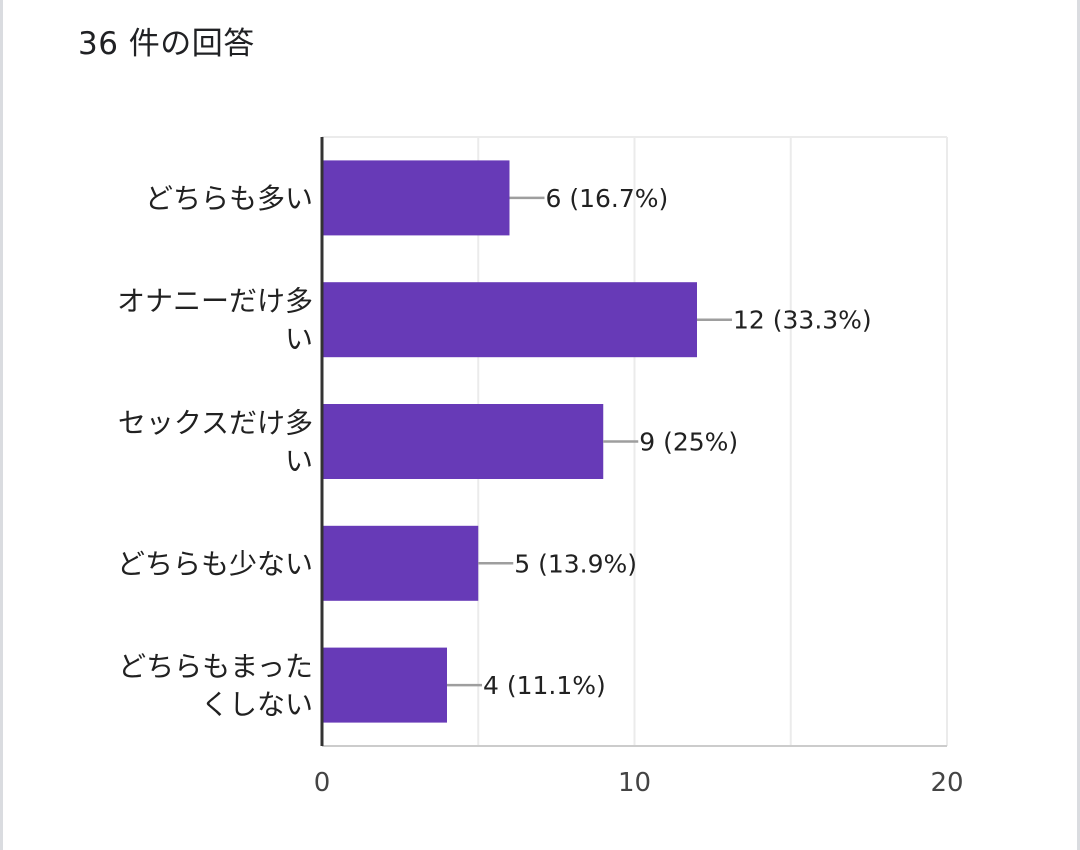 The image size is (1080, 850). What do you see at coordinates (322, 783) in the screenshot?
I see `x-tick-label-0: 0` at bounding box center [322, 783].